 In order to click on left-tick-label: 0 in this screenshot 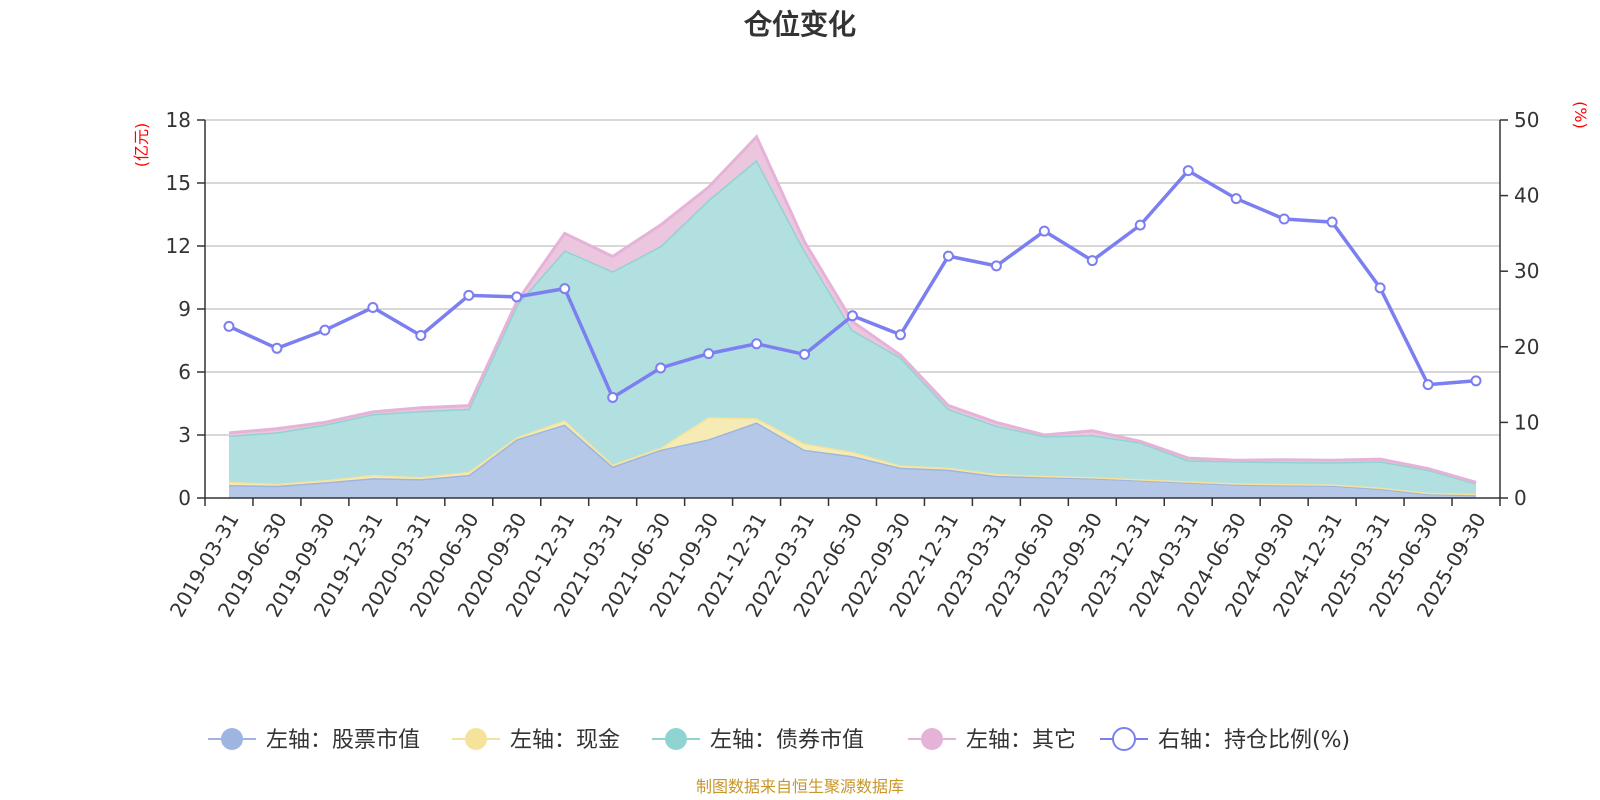, I will do `click(184, 498)`.